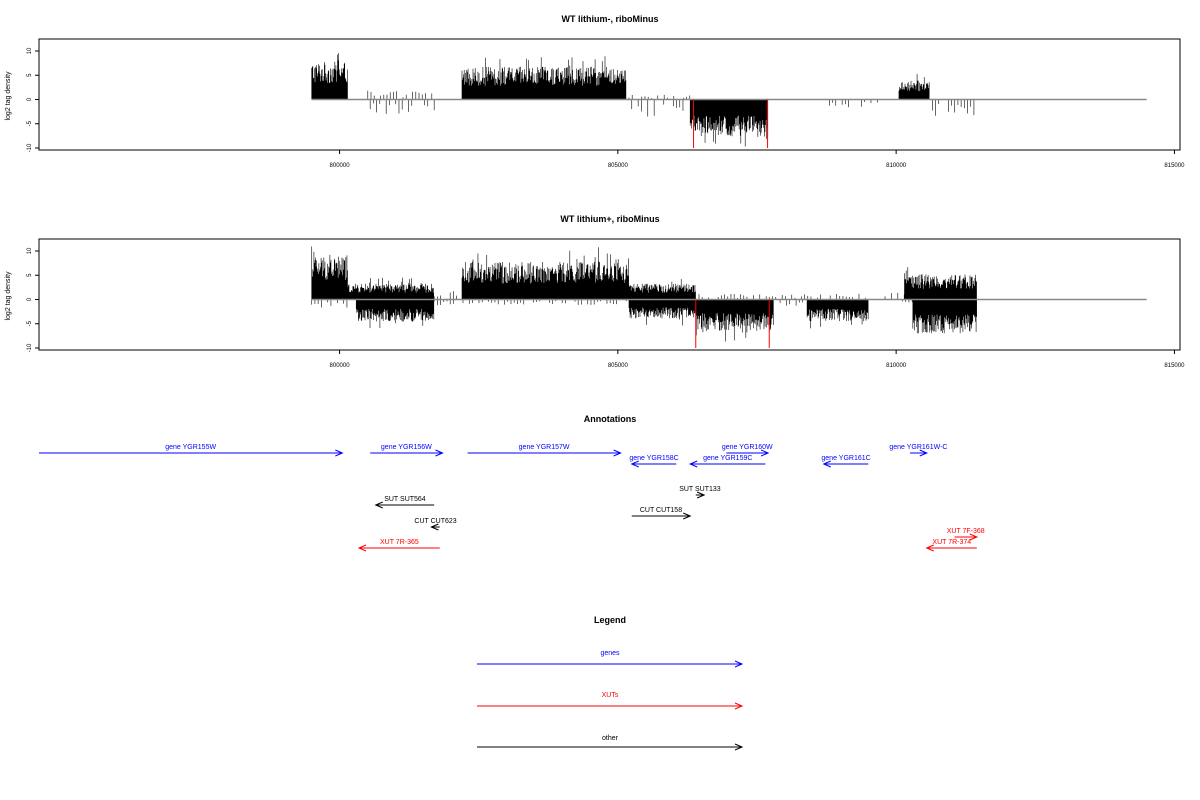 This screenshot has height=800, width=1200. I want to click on annotation-label: gene YGR158C, so click(653, 458).